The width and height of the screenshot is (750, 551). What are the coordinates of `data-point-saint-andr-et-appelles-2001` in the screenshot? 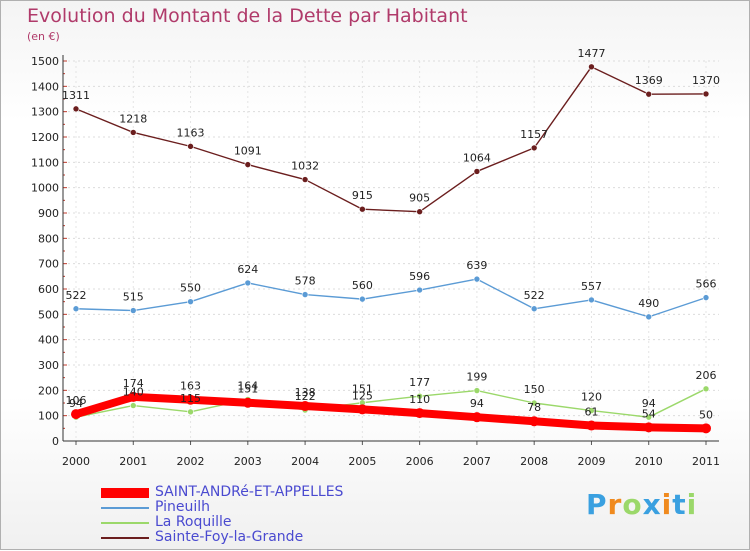 It's located at (133, 396).